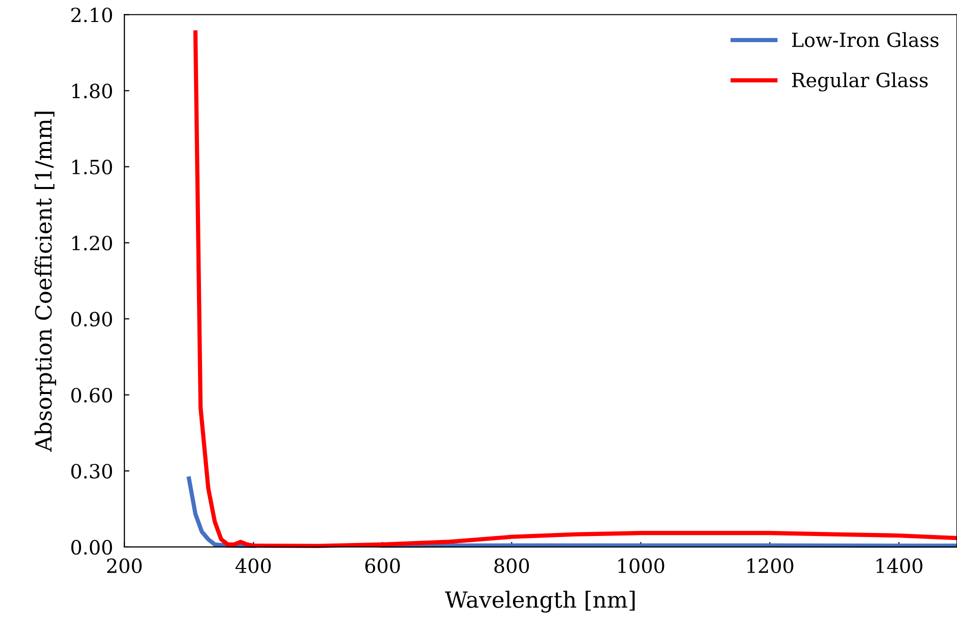 This screenshot has width=957, height=636. What do you see at coordinates (511, 566) in the screenshot?
I see `x-tick-label: 800` at bounding box center [511, 566].